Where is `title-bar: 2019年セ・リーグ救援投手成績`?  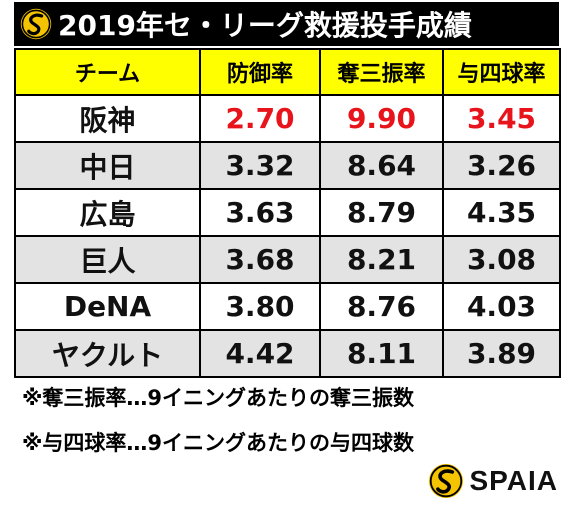 title-bar: 2019年セ・リーグ救援投手成績 is located at coordinates (286, 24).